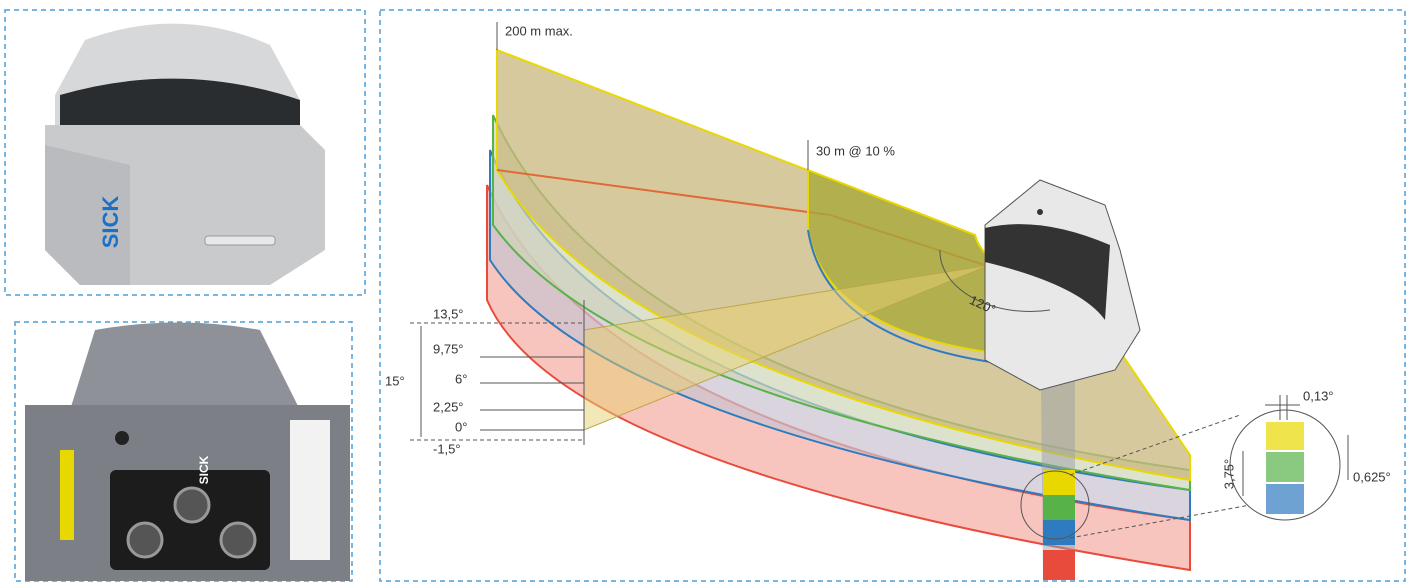 The image size is (1411, 588). What do you see at coordinates (995, 280) in the screenshot?
I see `angle-arc` at bounding box center [995, 280].